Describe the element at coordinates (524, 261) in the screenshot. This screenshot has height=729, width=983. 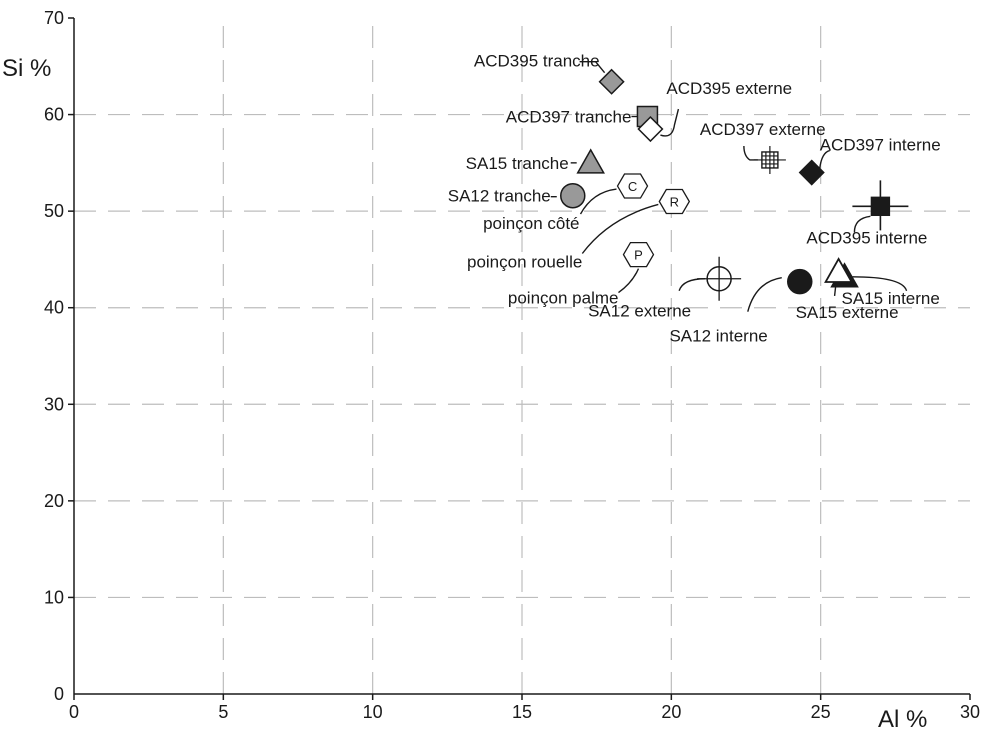
I see `label-poincon-rouelle: poinçon rouelle` at that location.